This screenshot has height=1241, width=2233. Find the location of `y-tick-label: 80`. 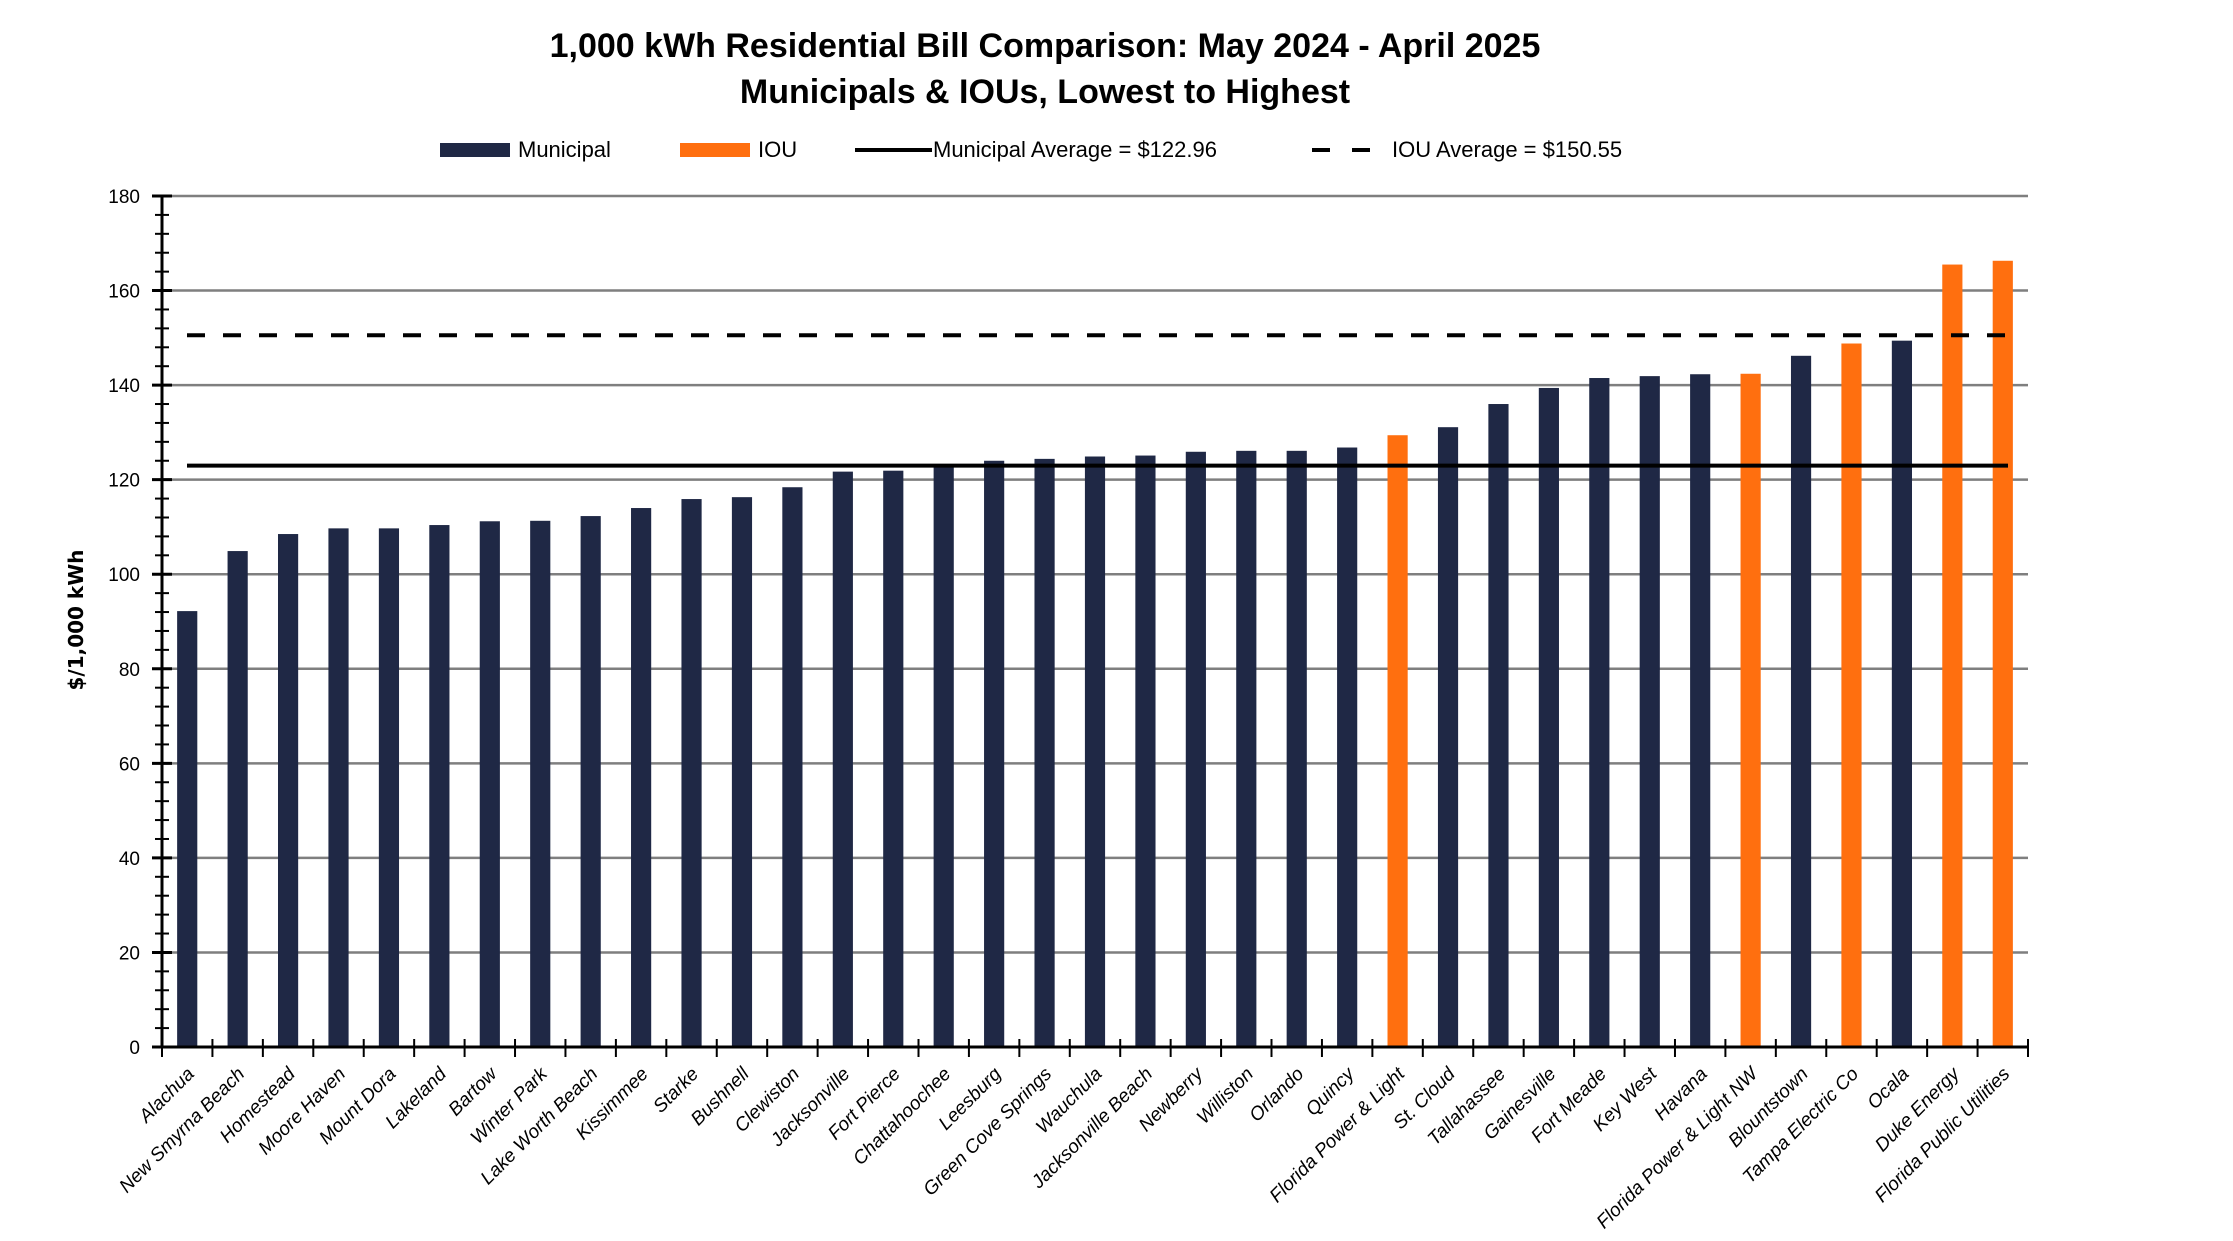

y-tick-label: 80 is located at coordinates (129, 670).